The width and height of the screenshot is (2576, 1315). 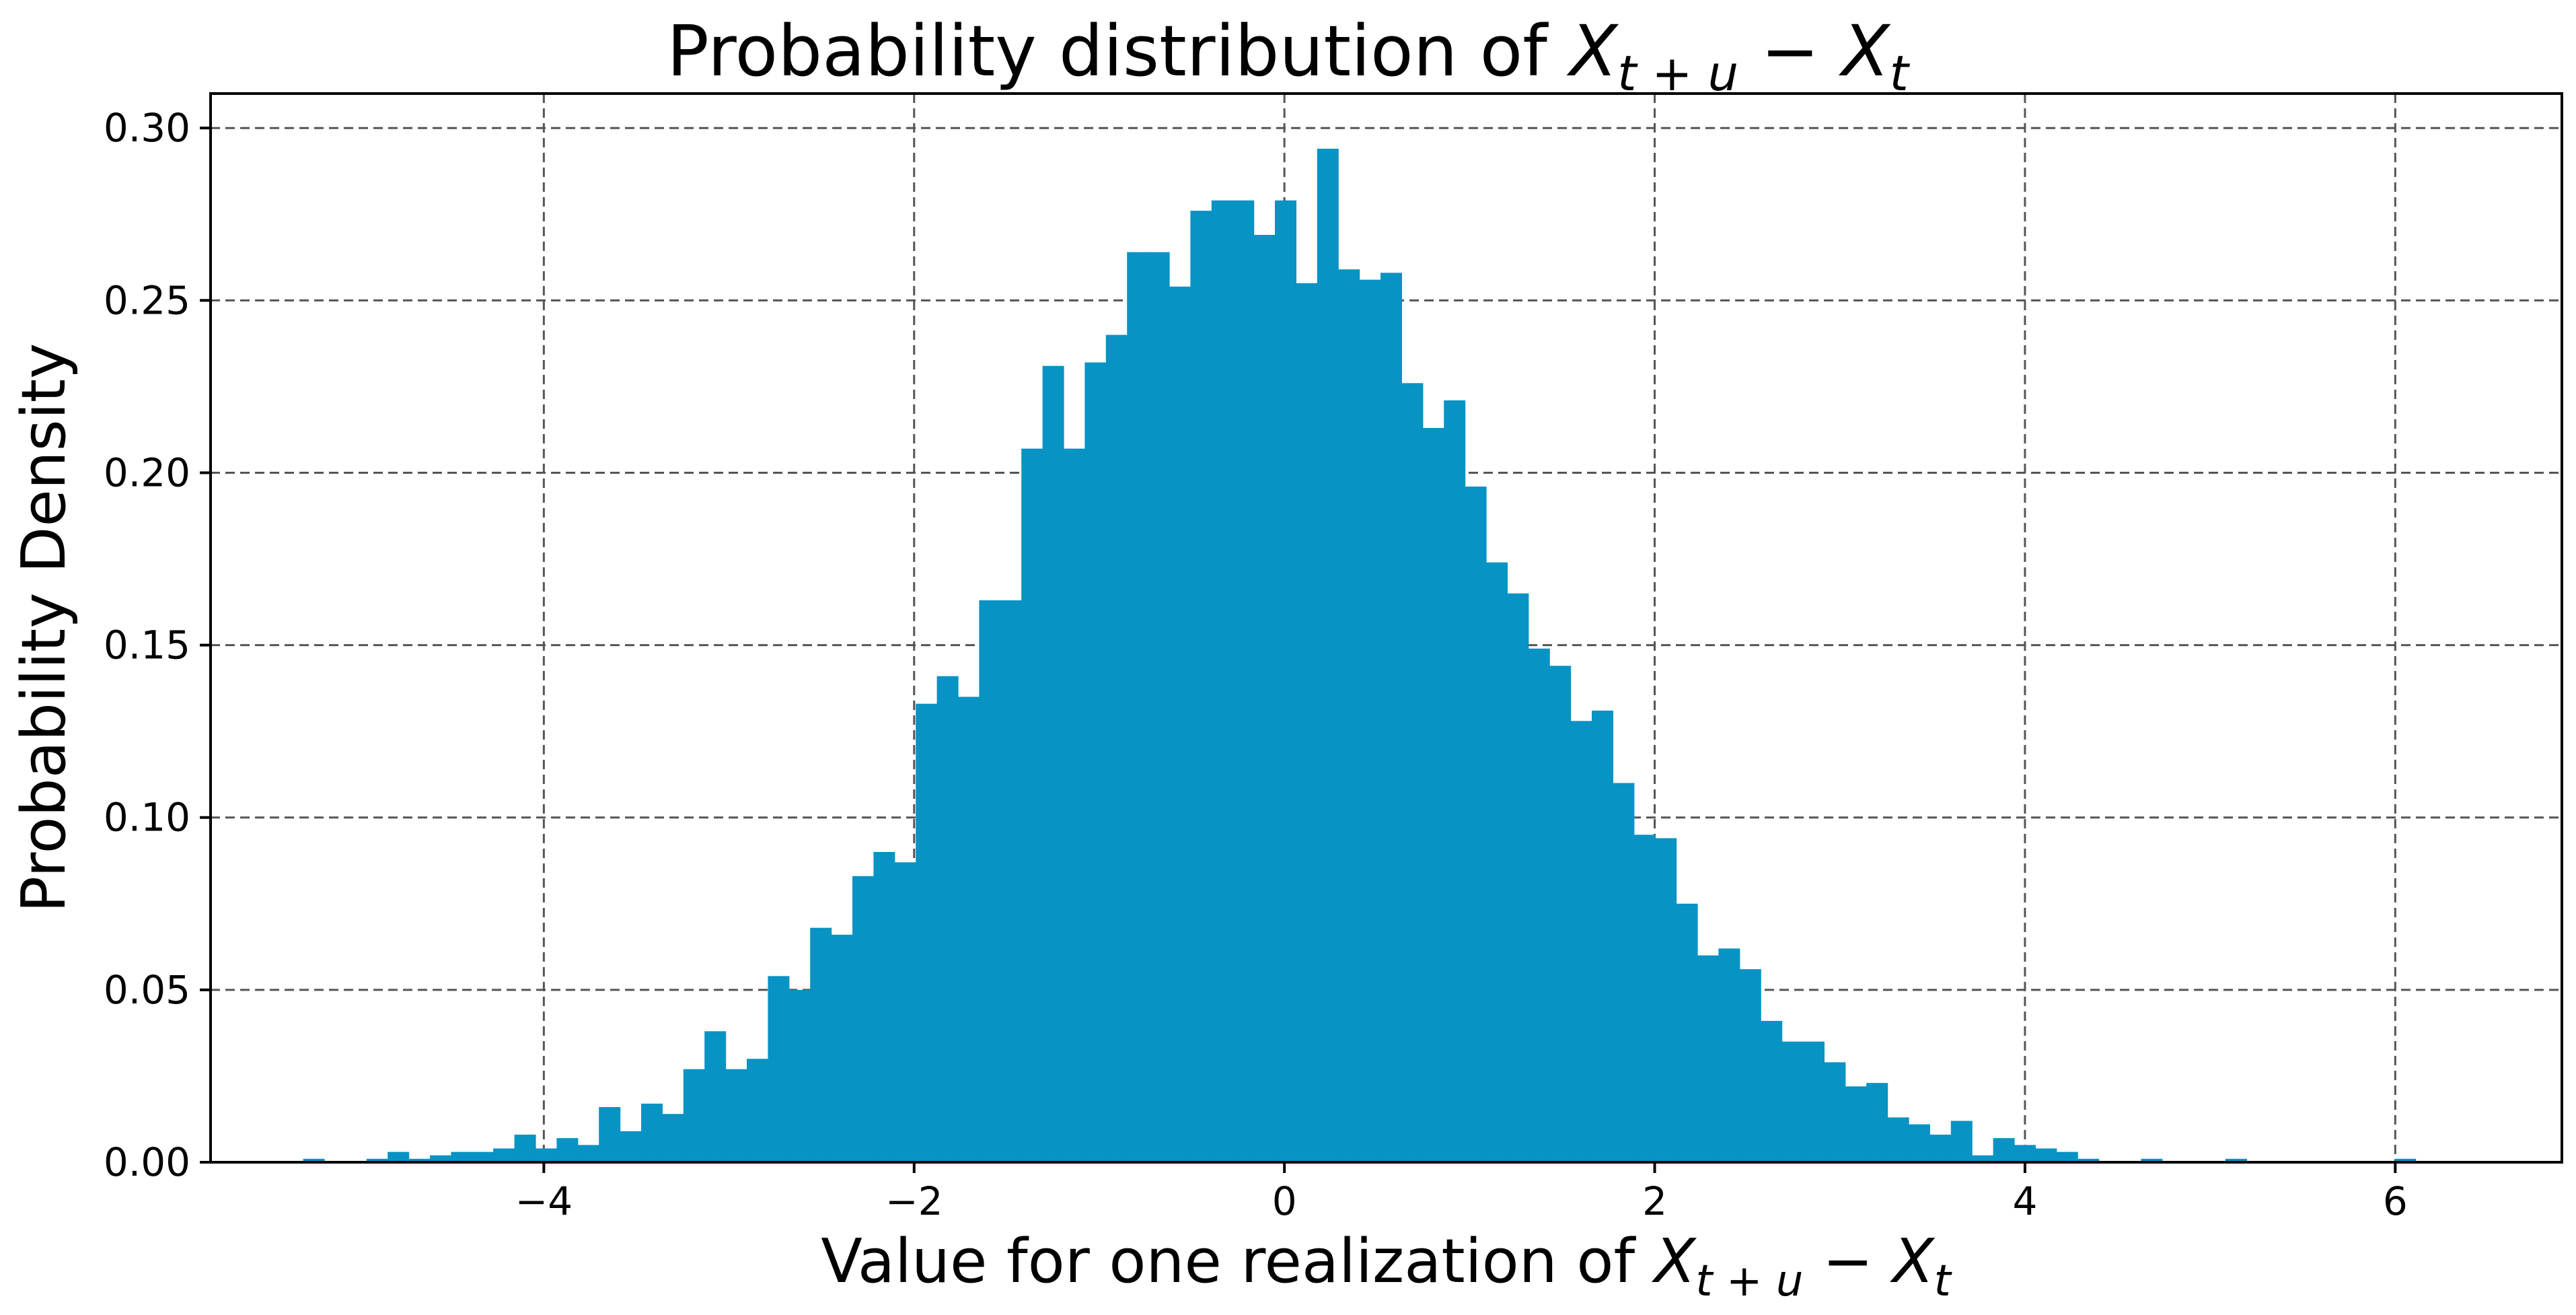 I want to click on y-tick-label: 0.30, so click(x=147, y=128).